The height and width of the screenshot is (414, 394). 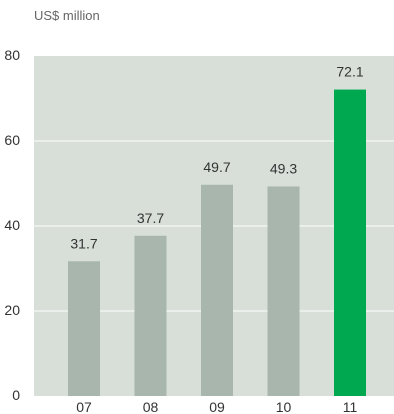 I want to click on x-tick-label: 09, so click(x=217, y=406).